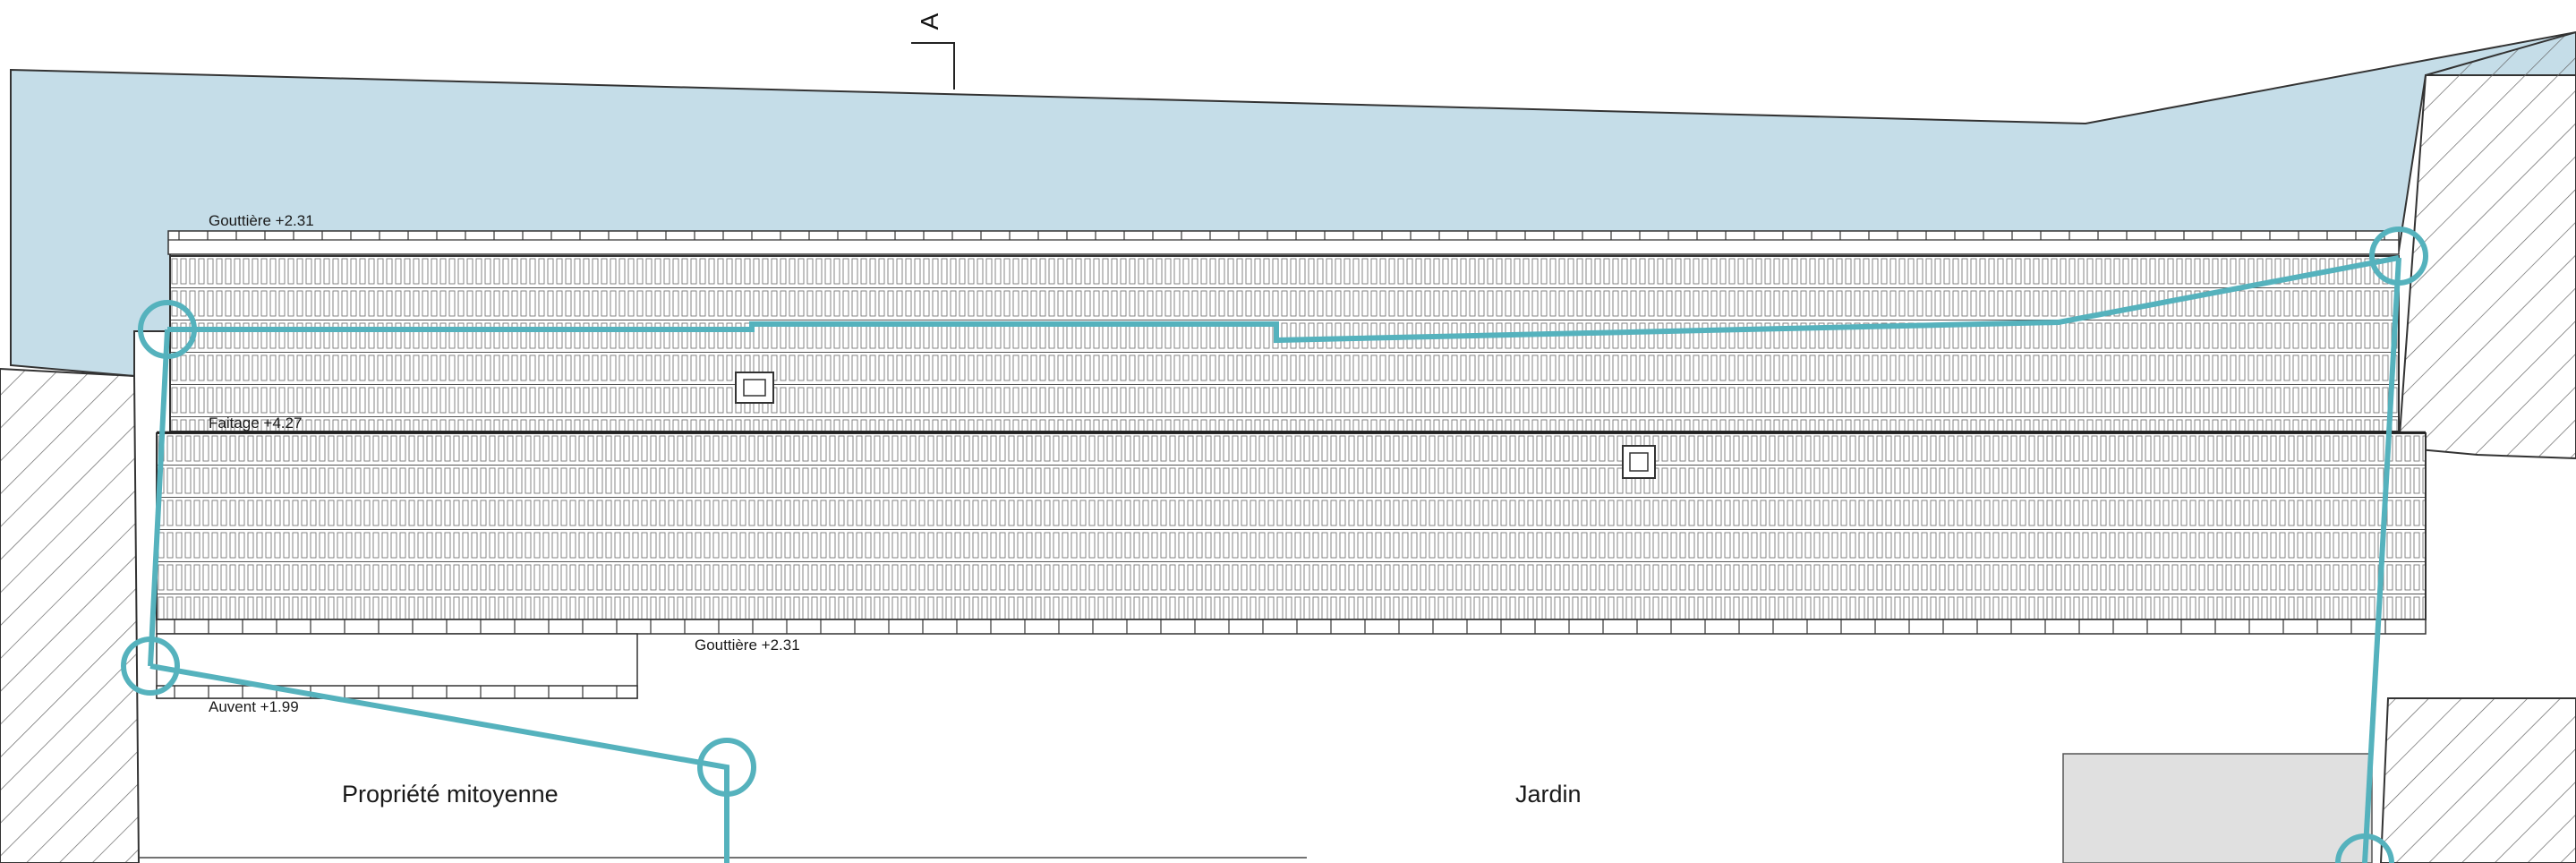 This screenshot has height=863, width=2576. Describe the element at coordinates (2486, 245) in the screenshot. I see `neighbour-wall-top-right` at that location.